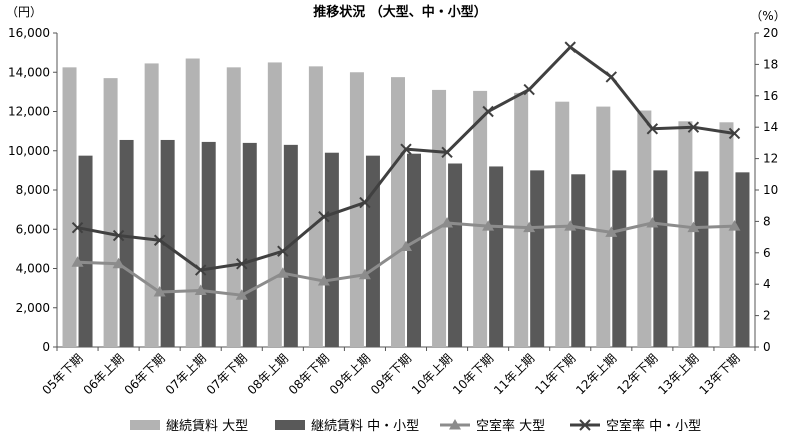  Describe the element at coordinates (145, 374) in the screenshot. I see `x-category-label: 06年下期` at that location.